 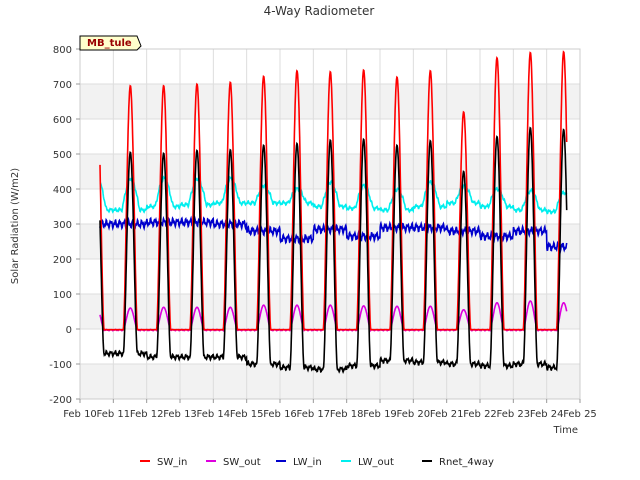 What do you see at coordinates (466, 462) in the screenshot?
I see `legend-label: Rnet_4way` at bounding box center [466, 462].